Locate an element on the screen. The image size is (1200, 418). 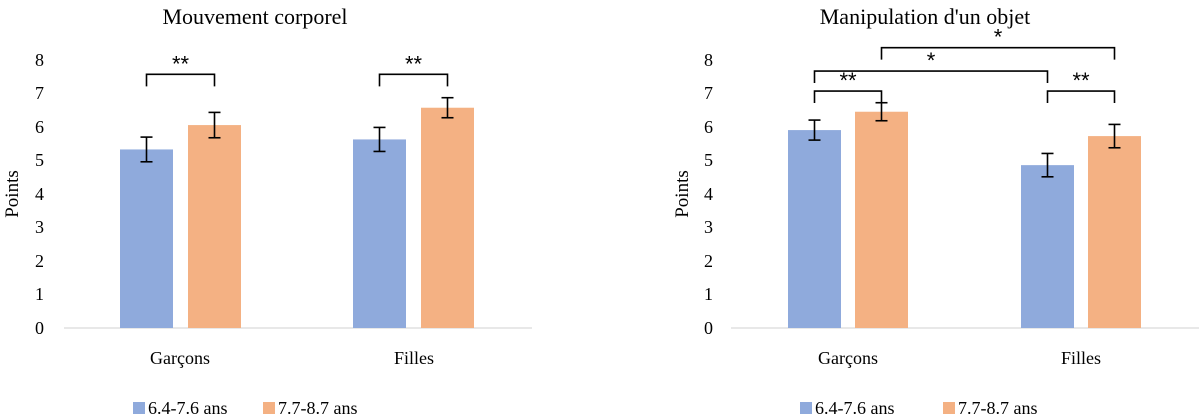
significance-brackets: ** **** is located at coordinates (964, 64).